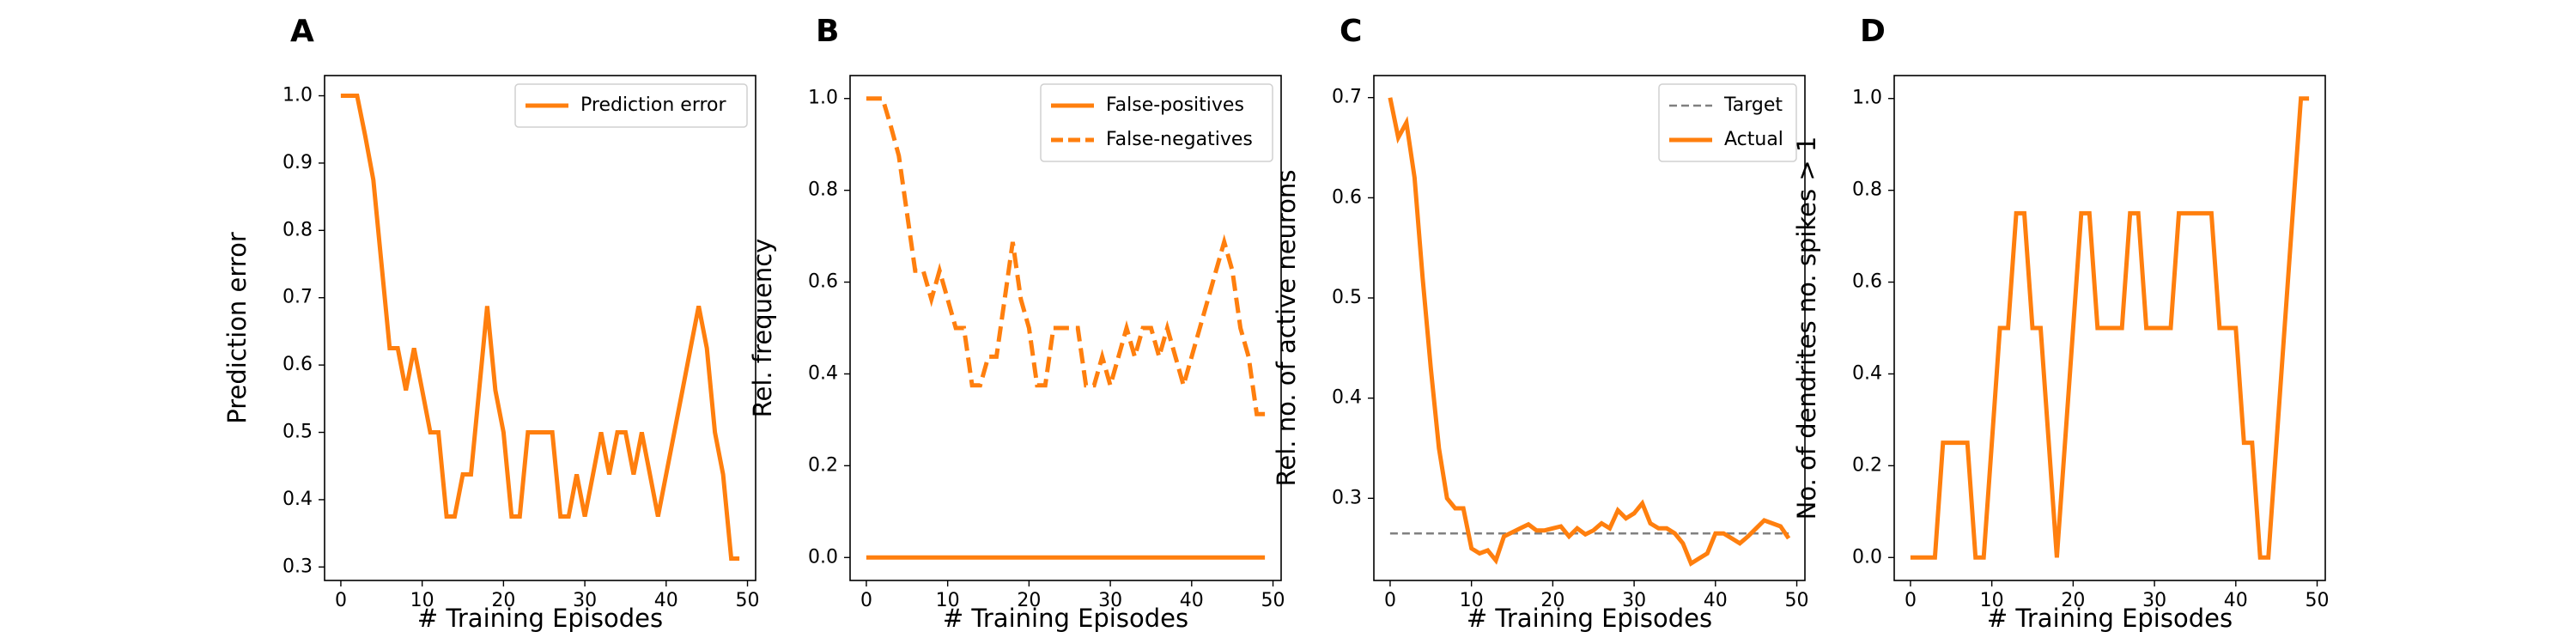  What do you see at coordinates (2073, 600) in the screenshot?
I see `x-tick-label-d: 20` at bounding box center [2073, 600].